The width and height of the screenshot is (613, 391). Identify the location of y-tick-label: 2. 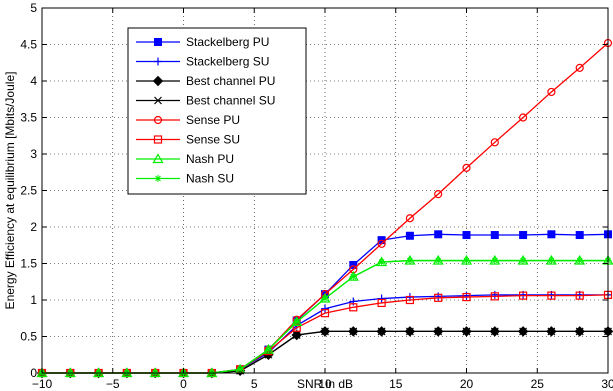
(33, 227).